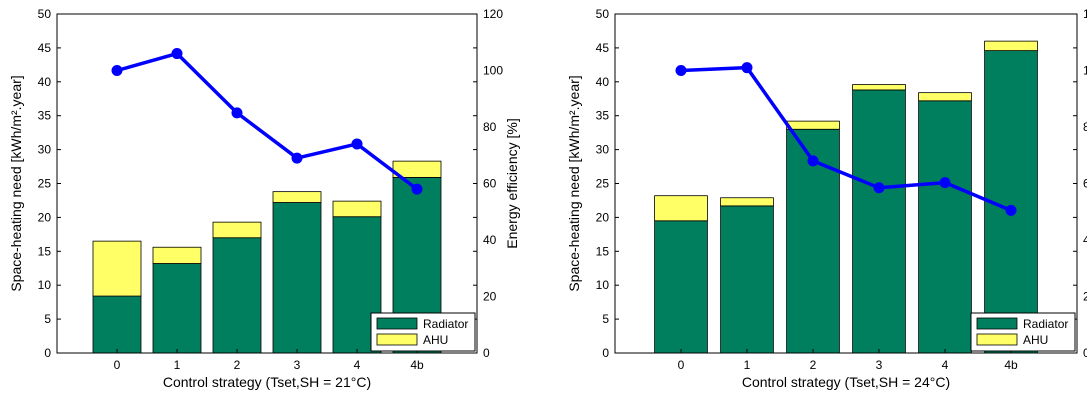 The width and height of the screenshot is (1087, 394). What do you see at coordinates (267, 382) in the screenshot?
I see `x-axis-title: Control strategy (Tset,SH = 21°C)` at bounding box center [267, 382].